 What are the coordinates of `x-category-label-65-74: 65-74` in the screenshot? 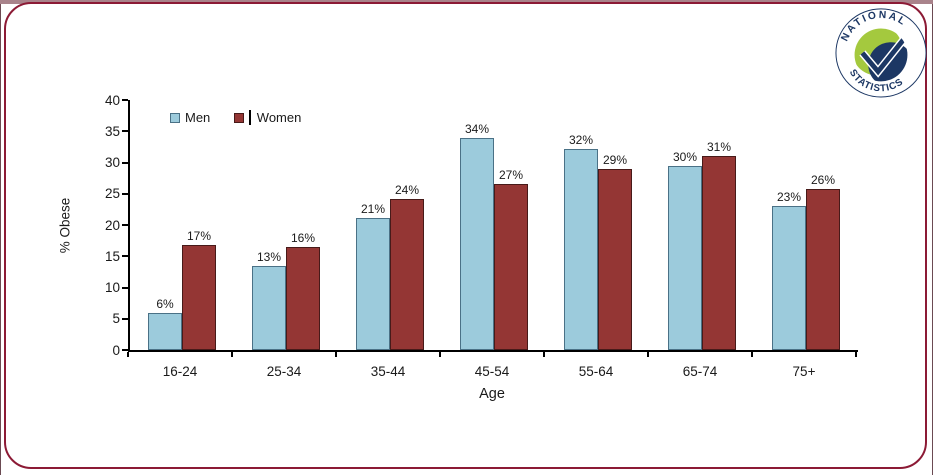 It's located at (700, 371).